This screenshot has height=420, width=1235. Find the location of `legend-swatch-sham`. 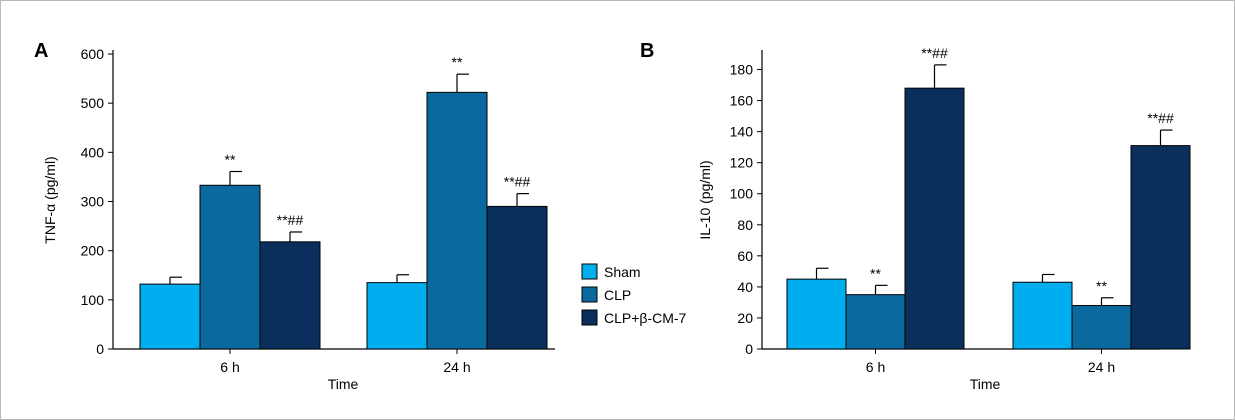

legend-swatch-sham is located at coordinates (589, 271).